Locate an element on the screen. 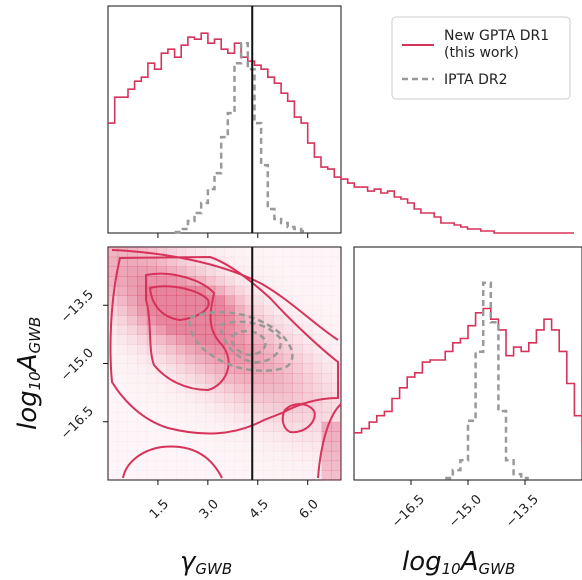 Image resolution: width=582 pixels, height=580 pixels. contour-ipta-mid is located at coordinates (250, 342).